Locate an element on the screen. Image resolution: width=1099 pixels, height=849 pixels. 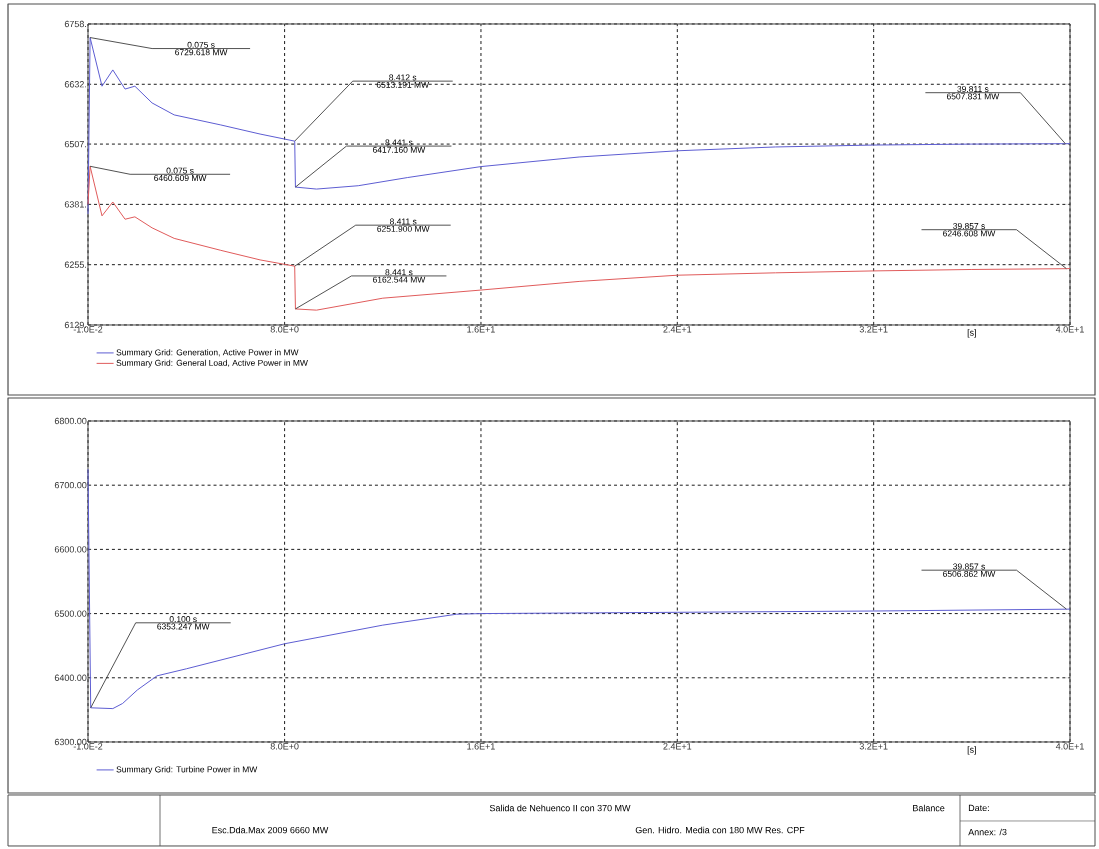
annotation: 6162.544 MW is located at coordinates (399, 279).